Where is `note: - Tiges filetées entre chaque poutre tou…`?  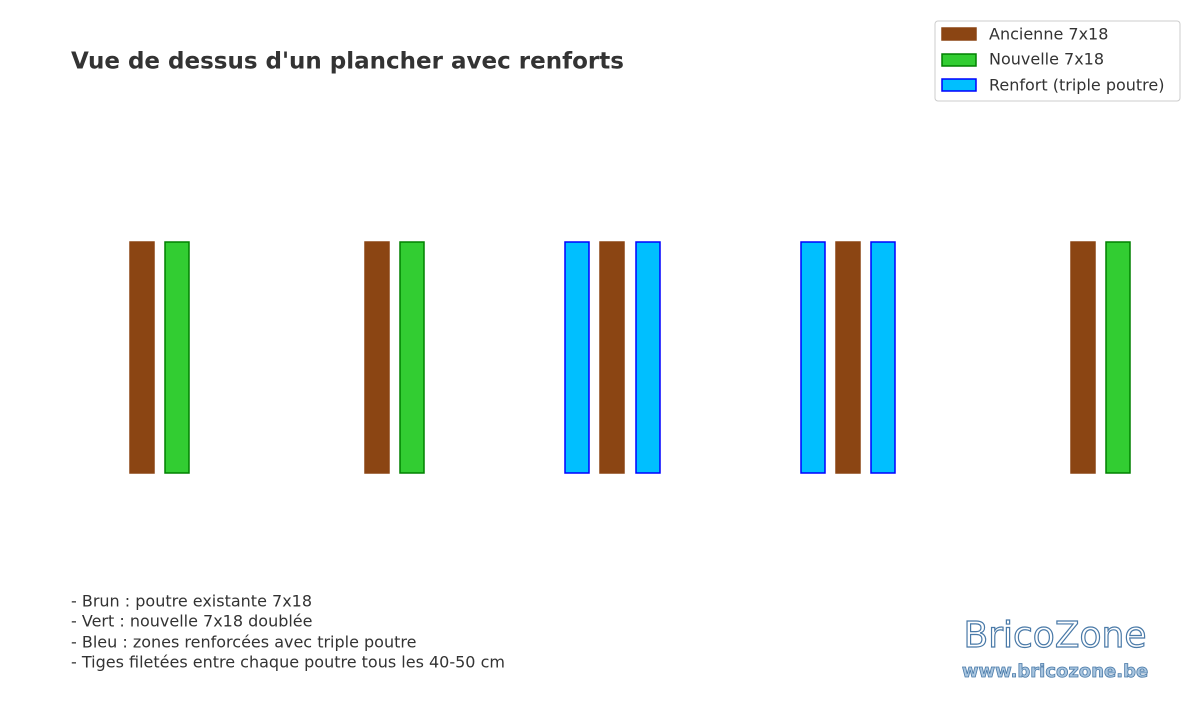
note: - Tiges filetées entre chaque poutre tou… is located at coordinates (288, 662).